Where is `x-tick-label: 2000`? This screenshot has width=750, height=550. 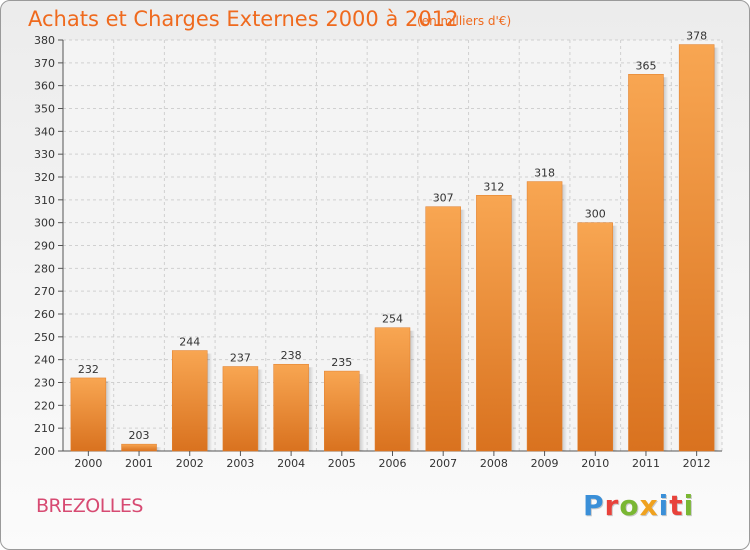 x-tick-label: 2000 is located at coordinates (88, 463).